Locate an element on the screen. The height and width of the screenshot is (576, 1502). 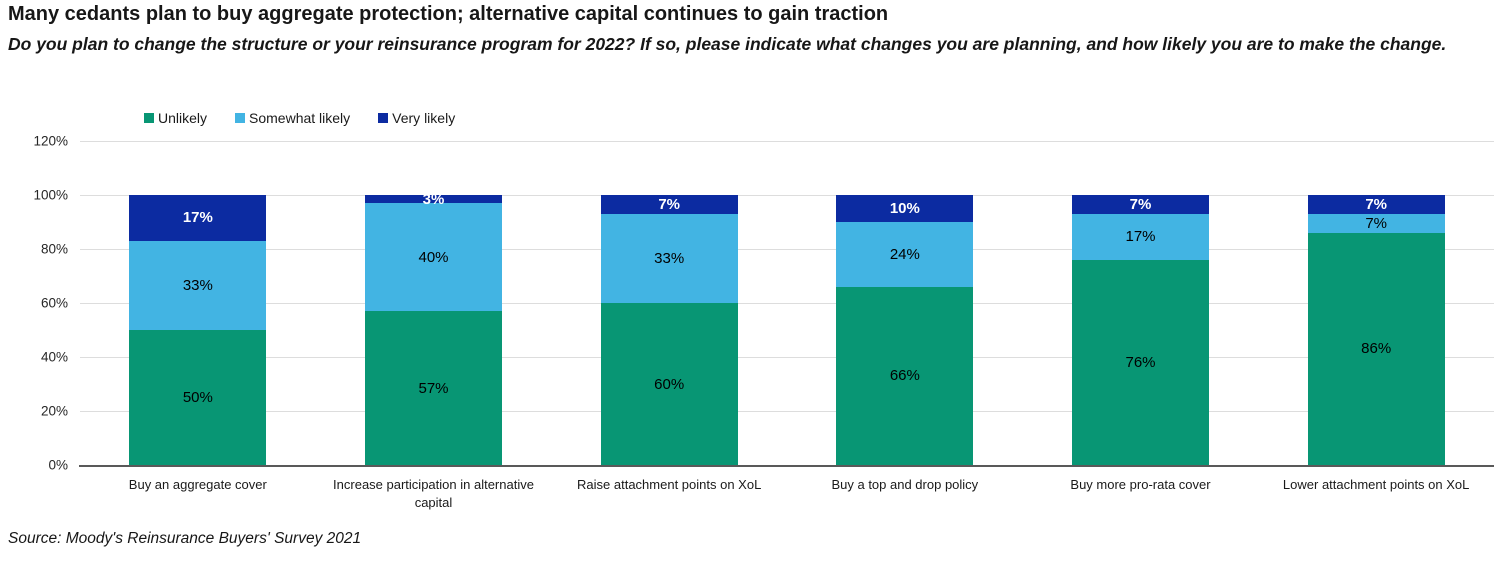
bar-segment-unlikely: 57% is located at coordinates (433, 388).